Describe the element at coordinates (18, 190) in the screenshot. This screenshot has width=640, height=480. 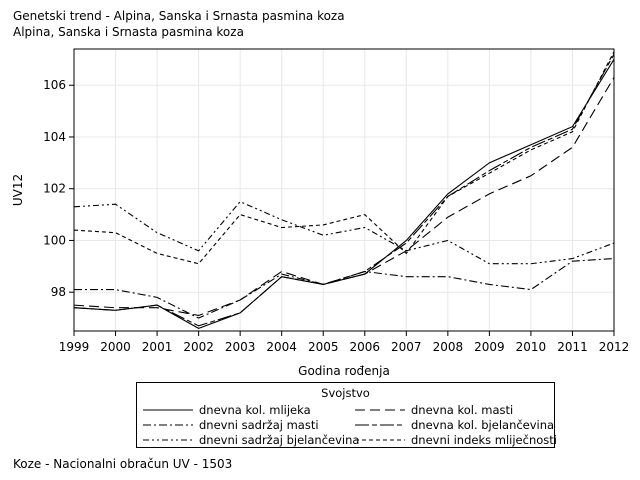
I see `y-axis-label: UV12` at that location.